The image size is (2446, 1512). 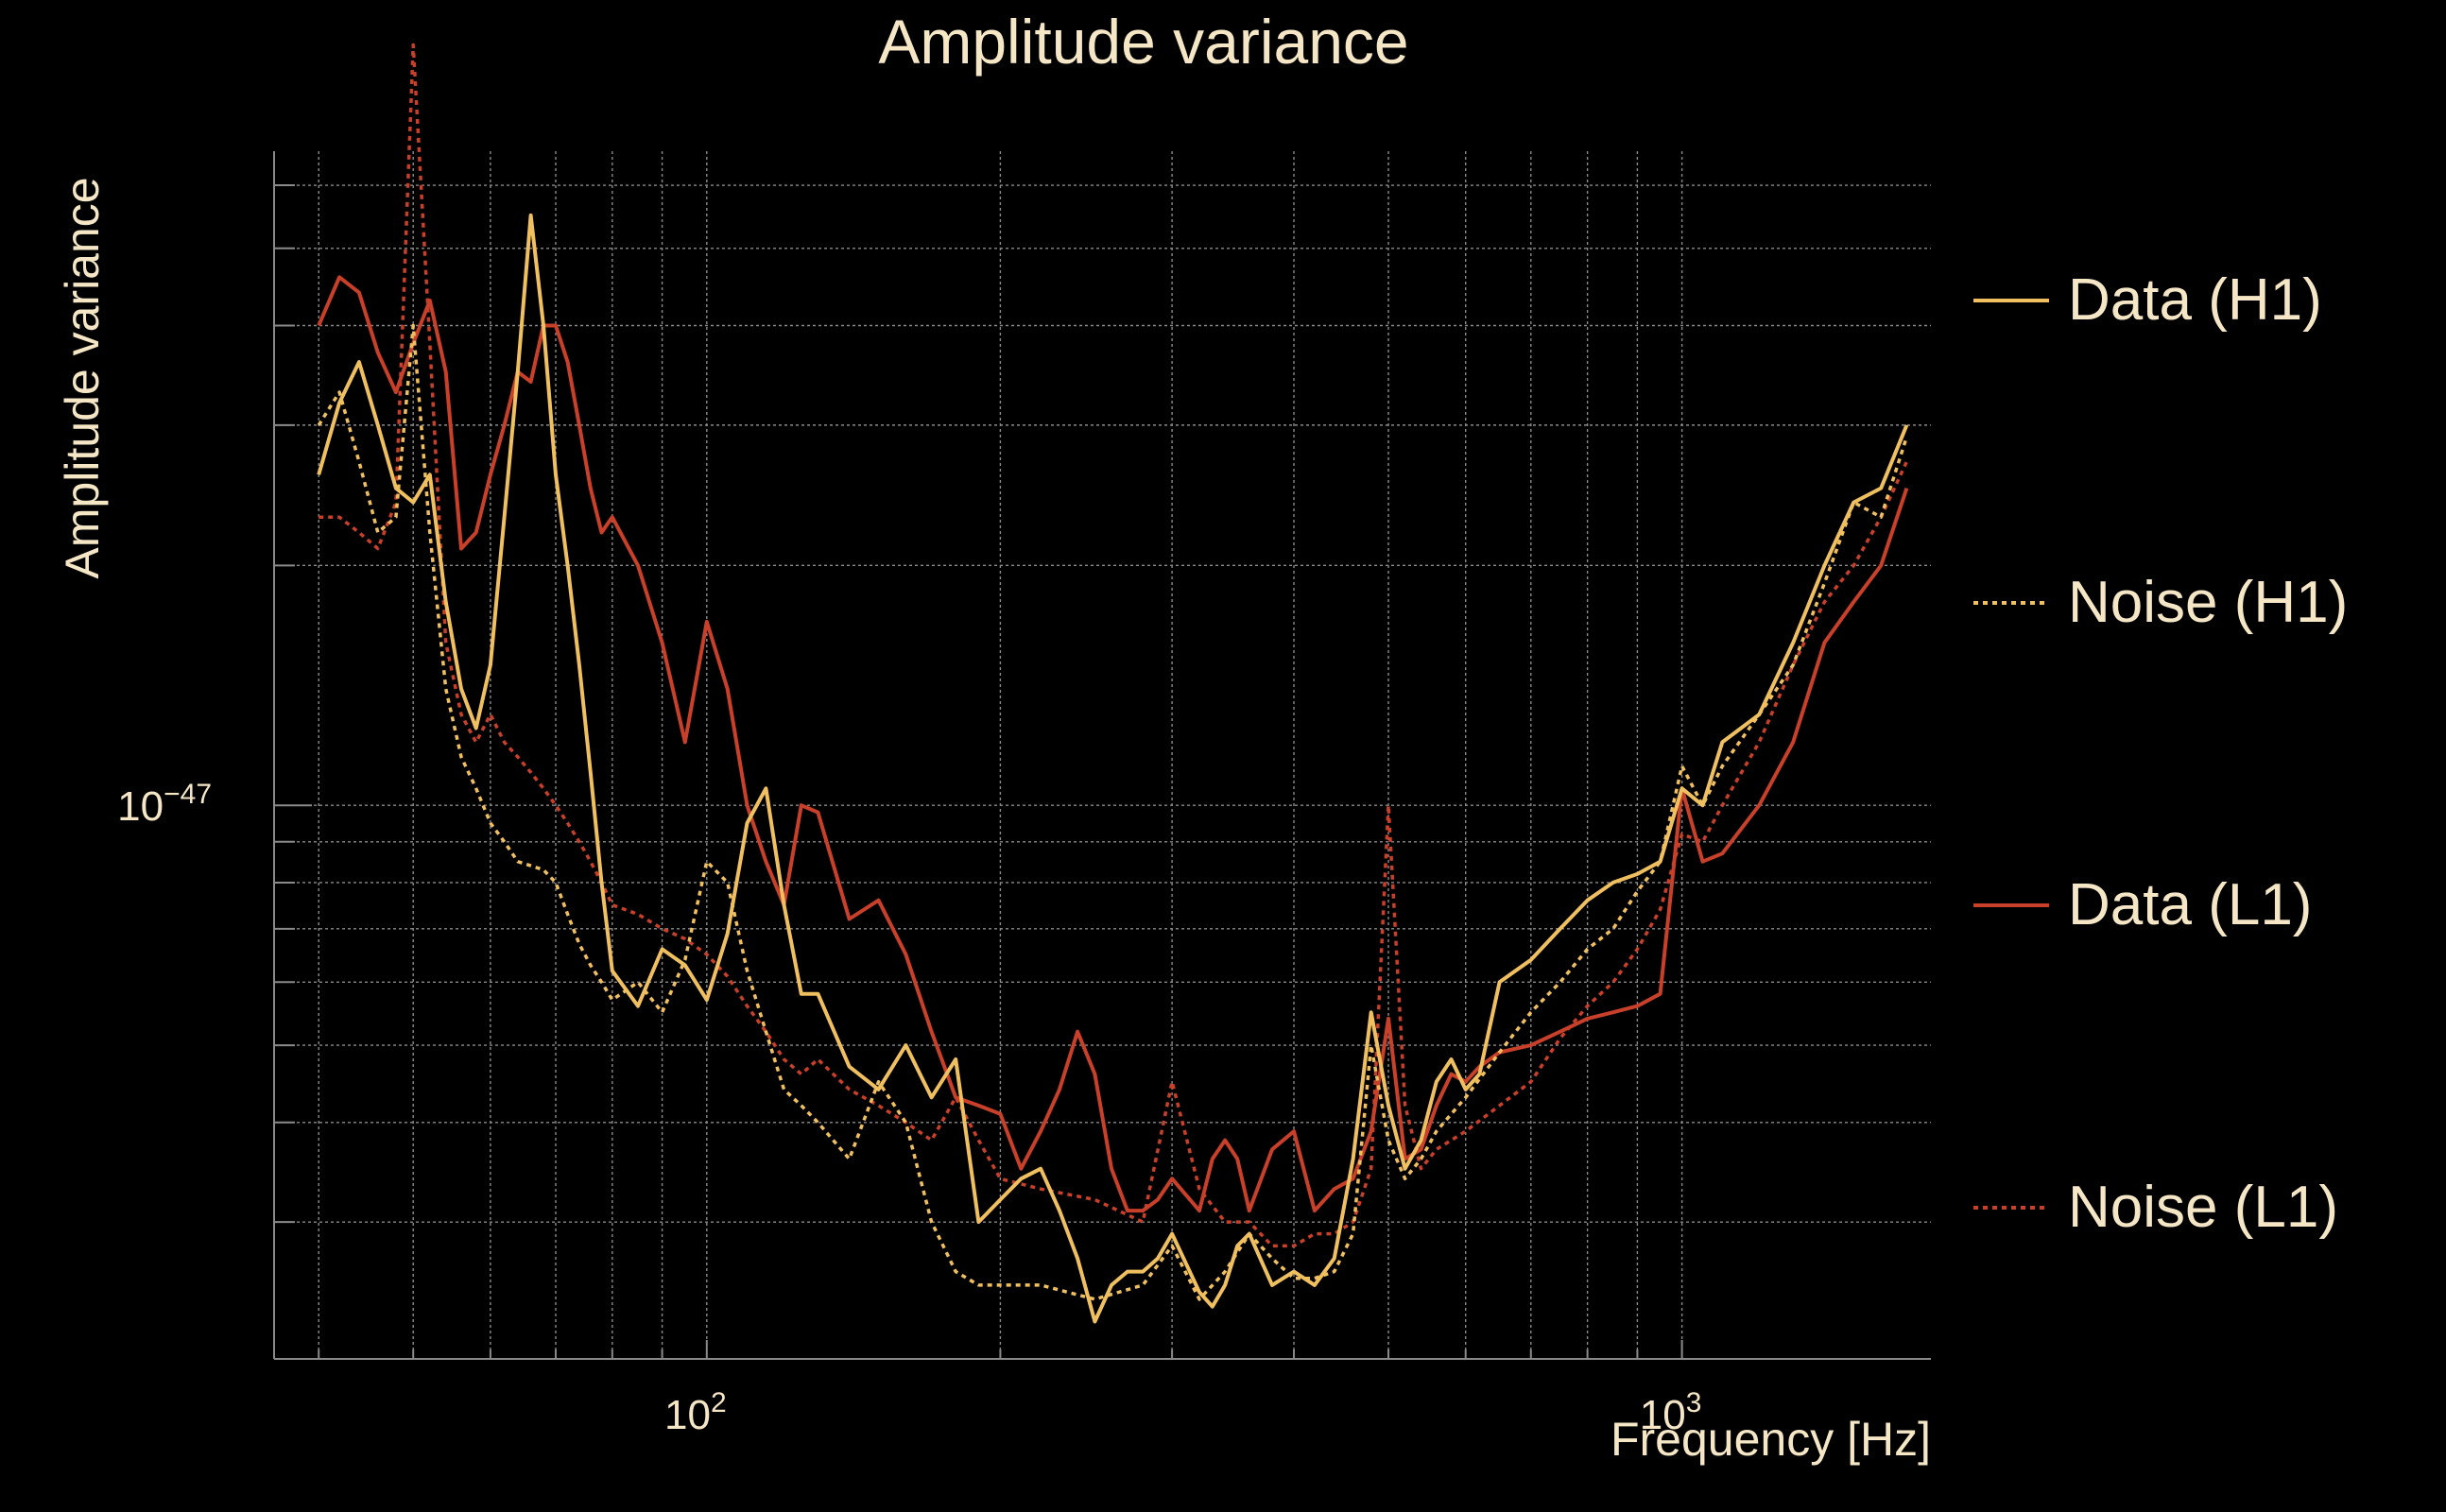 What do you see at coordinates (1671, 1412) in the screenshot?
I see `x-tick-label: 10³` at bounding box center [1671, 1412].